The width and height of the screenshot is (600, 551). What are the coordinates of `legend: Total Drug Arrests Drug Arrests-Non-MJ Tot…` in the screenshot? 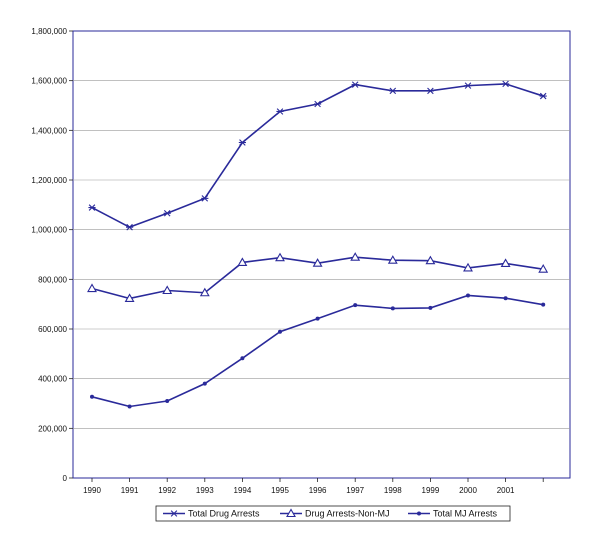 It's located at (333, 513).